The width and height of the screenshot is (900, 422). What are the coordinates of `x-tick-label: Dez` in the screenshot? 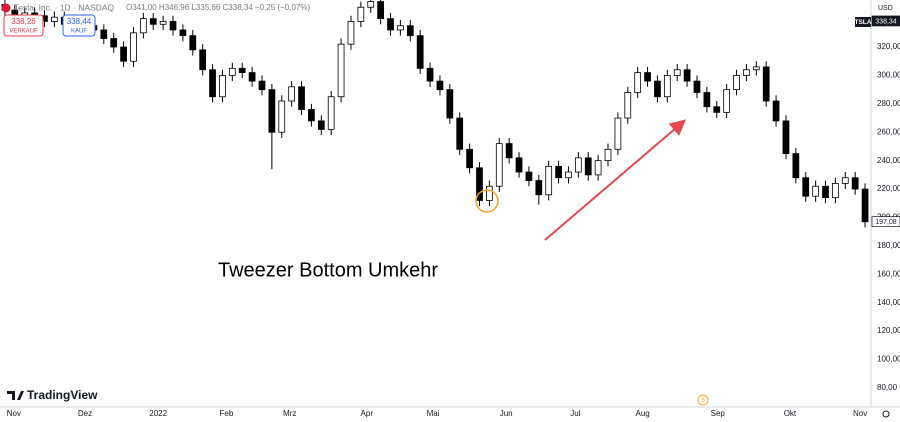 It's located at (85, 413).